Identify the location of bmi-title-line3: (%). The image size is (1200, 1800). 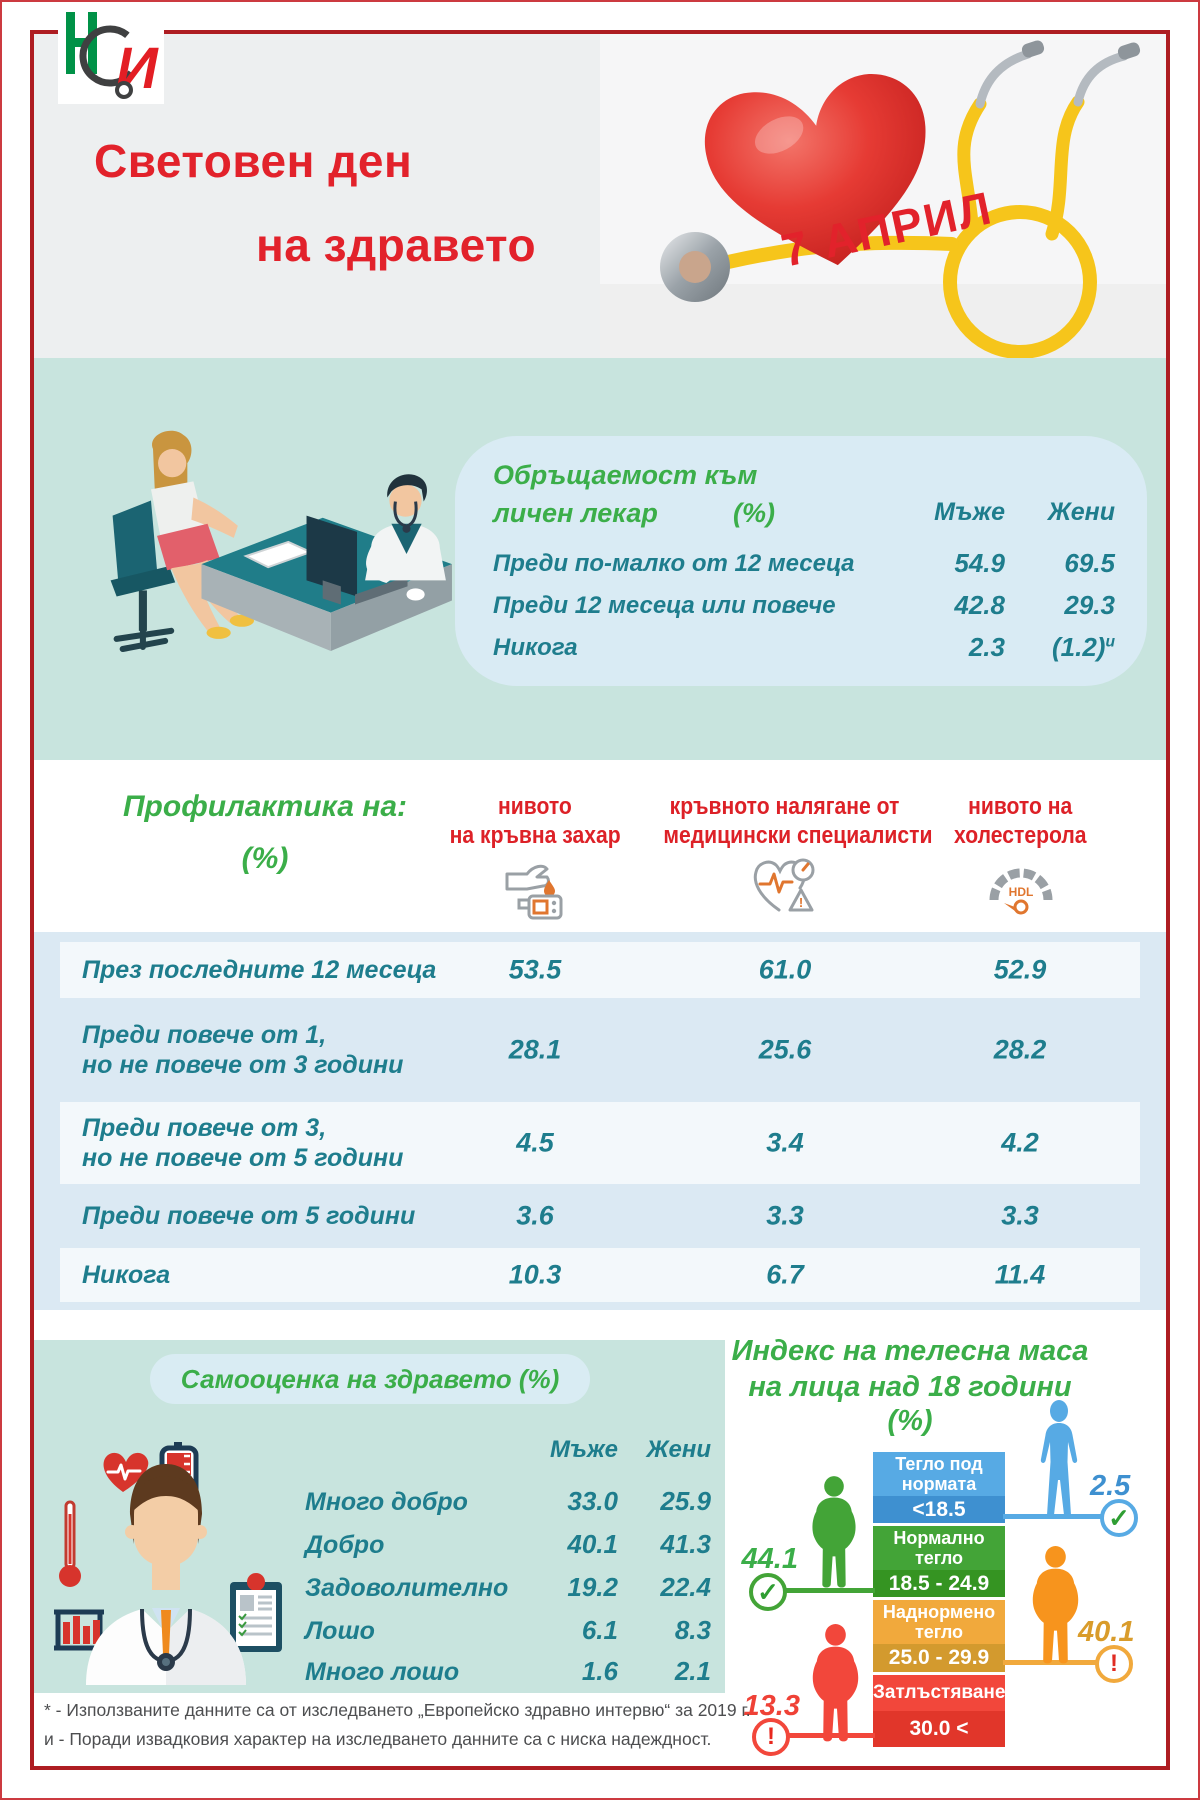
(910, 1421).